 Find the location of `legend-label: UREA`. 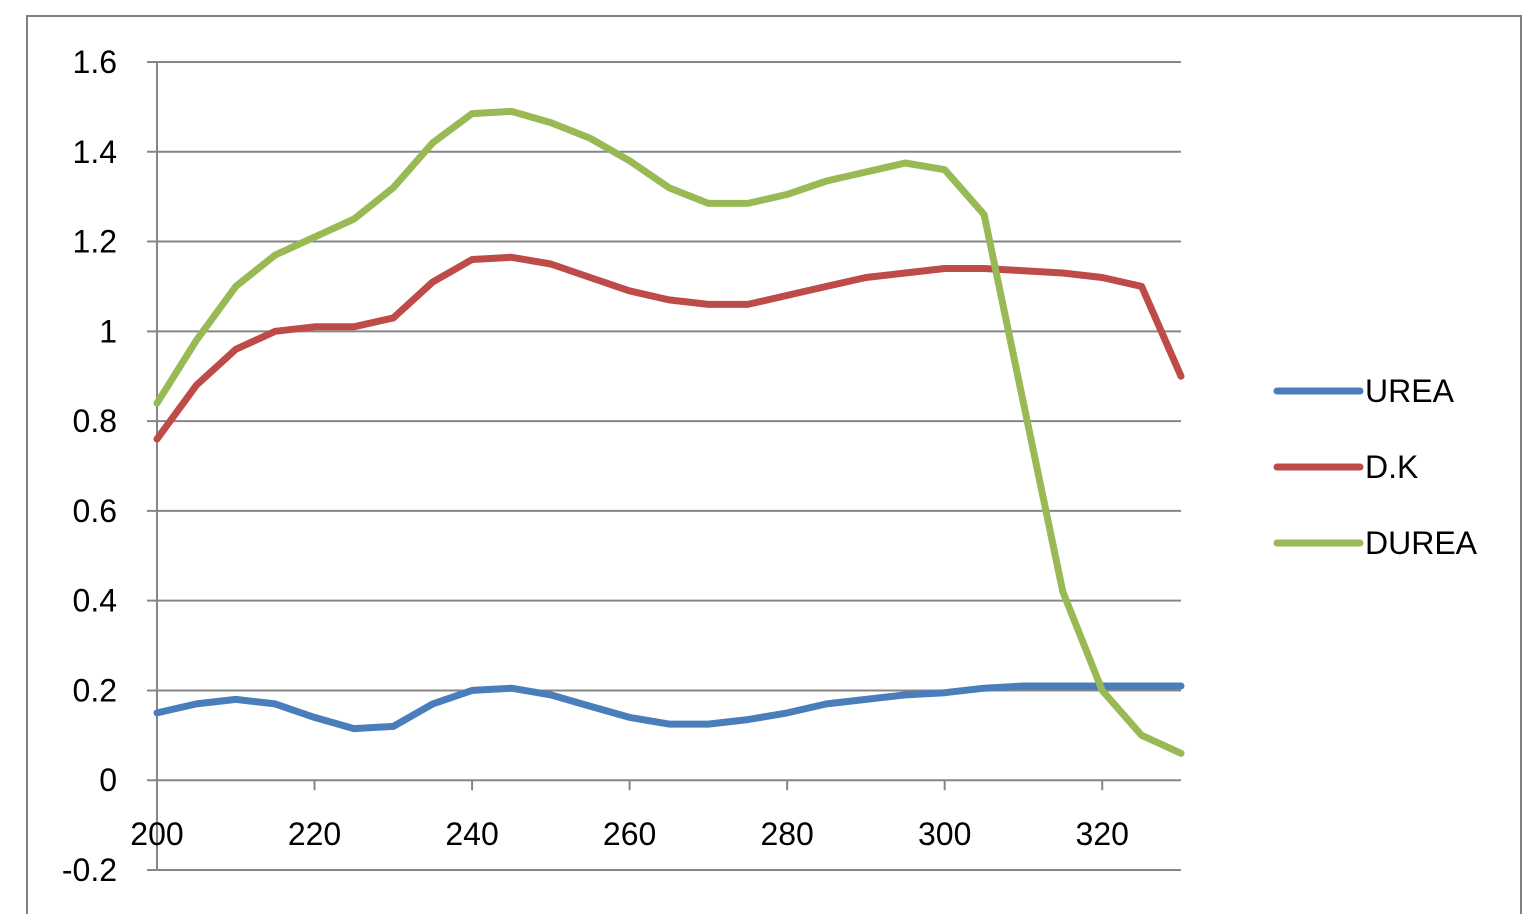

legend-label: UREA is located at coordinates (1410, 391).